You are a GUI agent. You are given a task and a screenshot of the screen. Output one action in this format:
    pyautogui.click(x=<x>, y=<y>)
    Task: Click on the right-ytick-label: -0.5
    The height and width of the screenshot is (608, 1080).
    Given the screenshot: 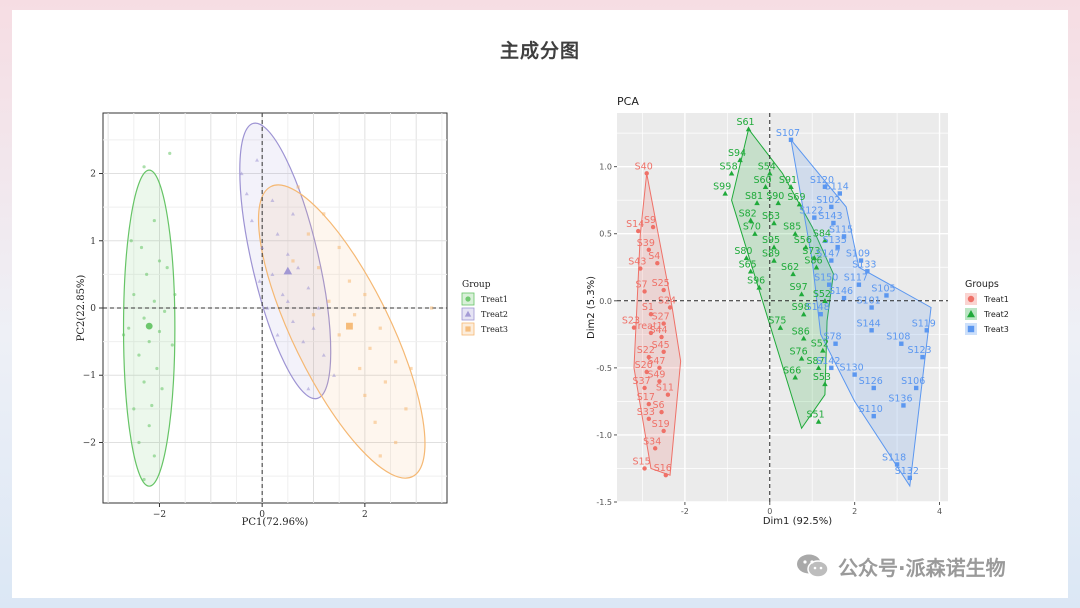 What is the action you would take?
    pyautogui.click(x=604, y=368)
    